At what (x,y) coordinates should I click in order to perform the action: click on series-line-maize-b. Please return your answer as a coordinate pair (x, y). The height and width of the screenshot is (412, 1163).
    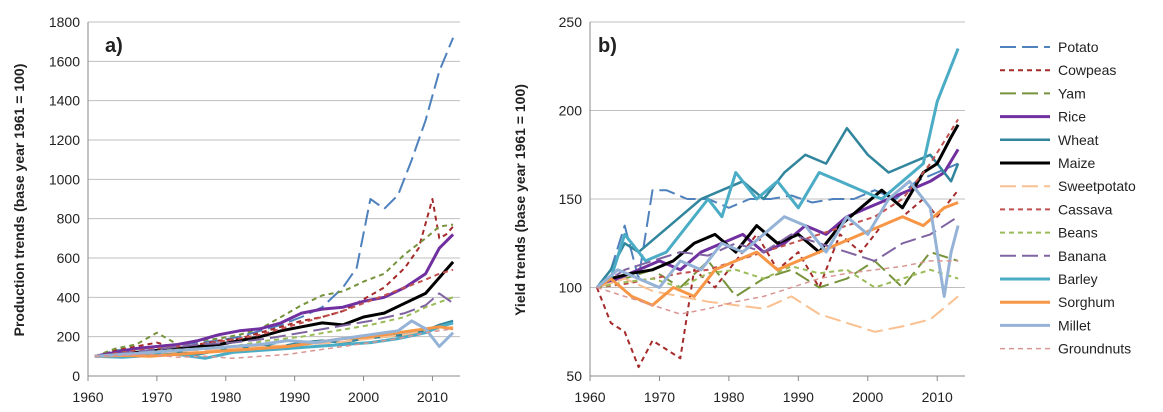
    Looking at the image, I should click on (778, 206).